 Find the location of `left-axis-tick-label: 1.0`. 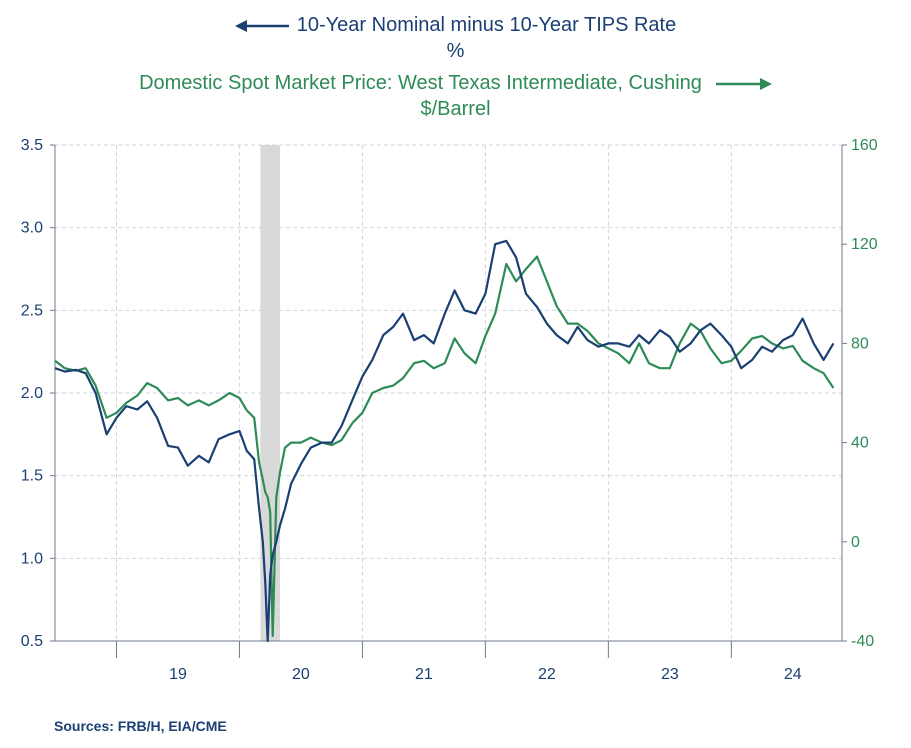

left-axis-tick-label: 1.0 is located at coordinates (32, 558).